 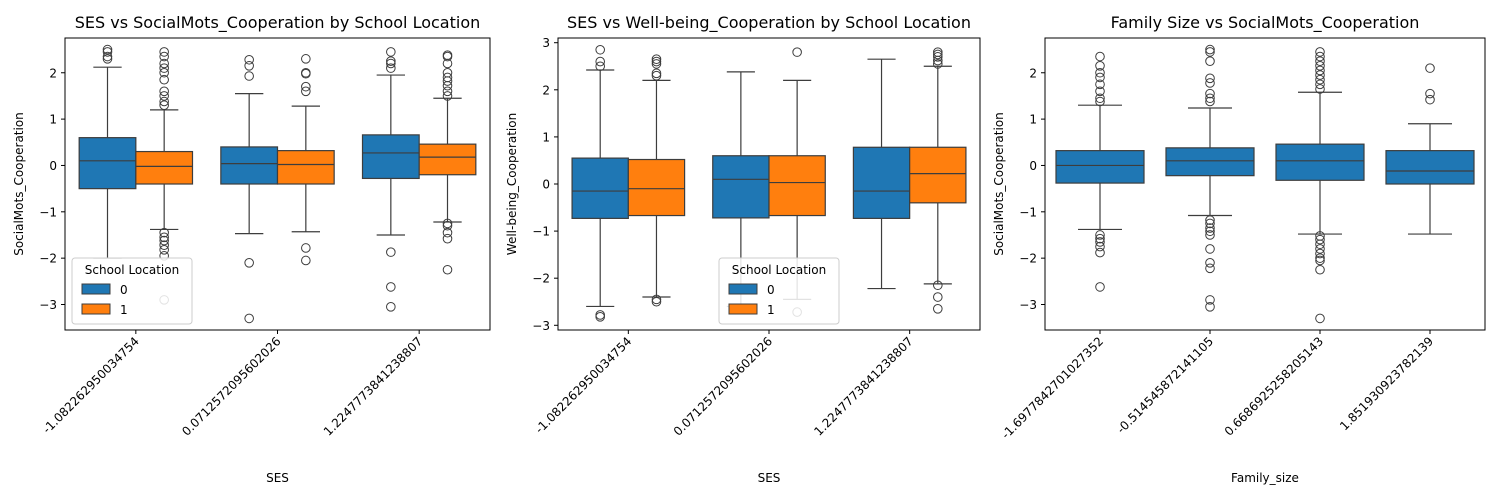 I want to click on legend: School Location 0 1, so click(x=779, y=291).